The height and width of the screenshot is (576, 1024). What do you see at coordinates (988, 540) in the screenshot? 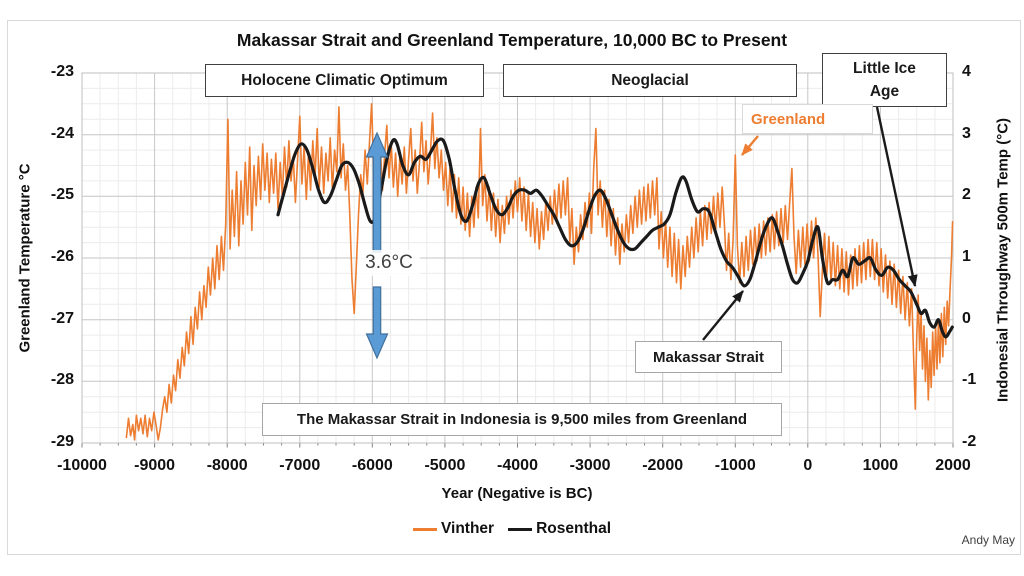
I see `author-credit: Andy May` at bounding box center [988, 540].